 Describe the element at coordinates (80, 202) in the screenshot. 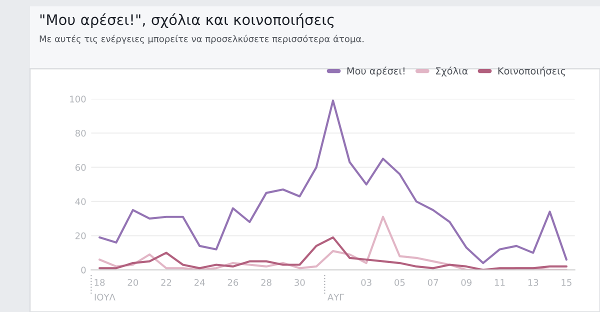

I see `y-tick-label: 40` at that location.